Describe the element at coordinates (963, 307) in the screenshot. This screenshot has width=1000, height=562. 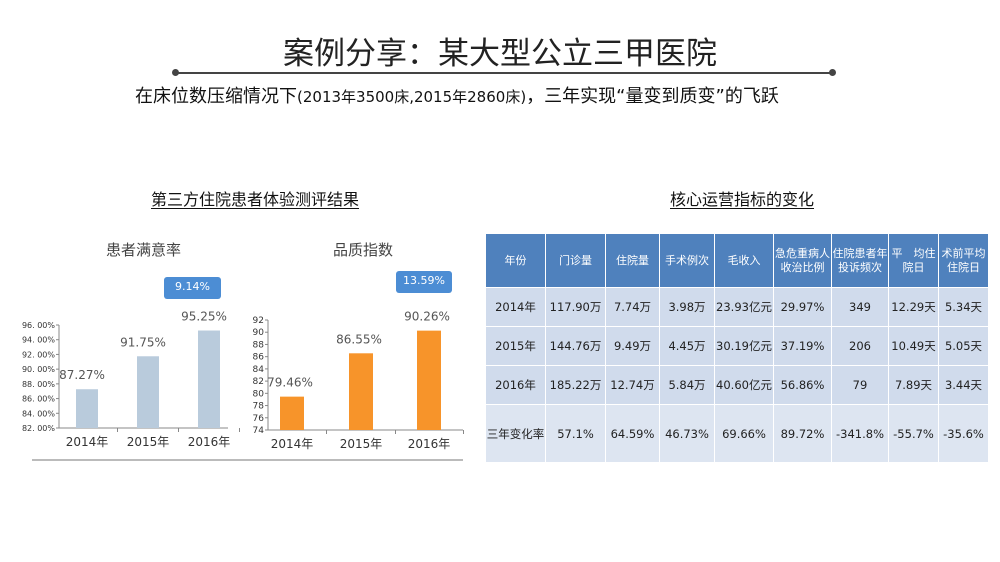
I see `table-cell: 5.34天` at that location.